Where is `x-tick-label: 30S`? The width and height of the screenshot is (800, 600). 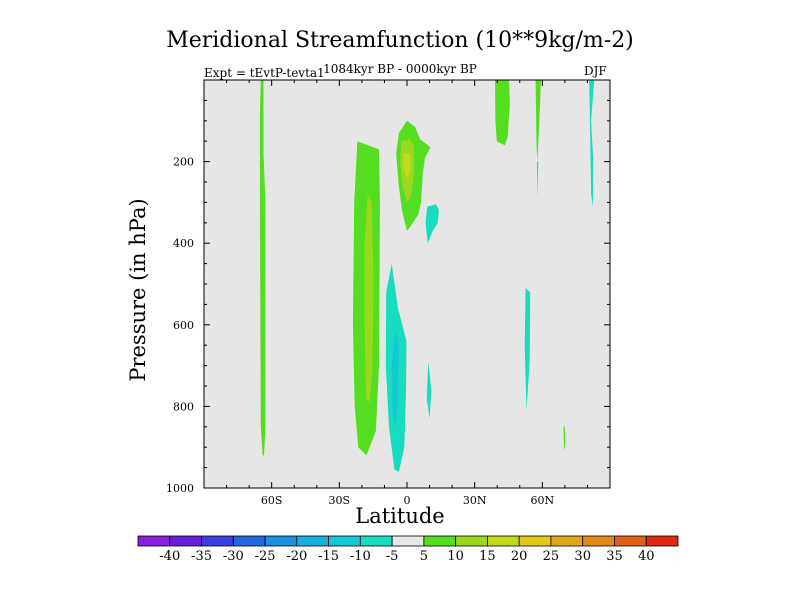 x-tick-label: 30S is located at coordinates (340, 500).